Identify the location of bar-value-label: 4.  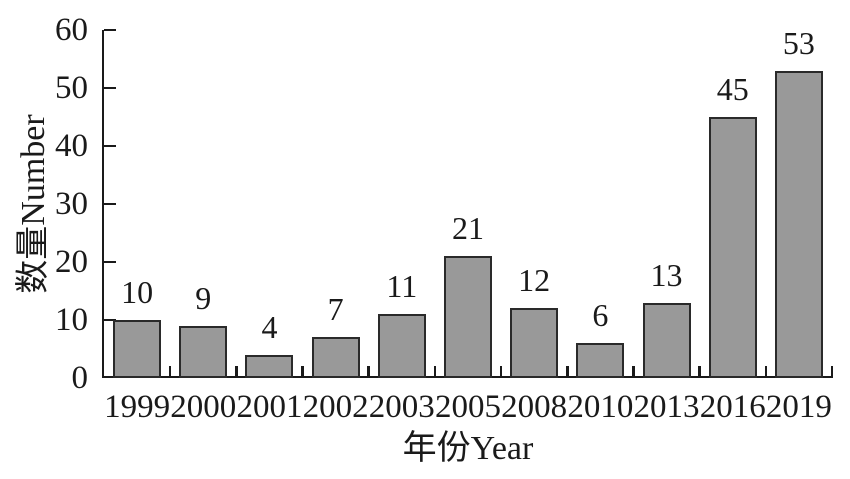
(269, 326).